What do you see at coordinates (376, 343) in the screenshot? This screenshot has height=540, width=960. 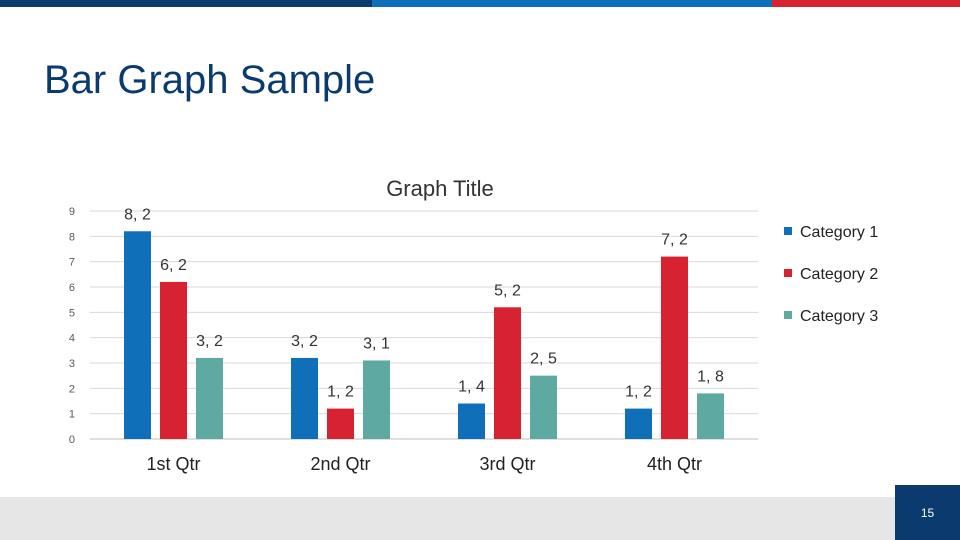 I see `data-label: 3, 1` at bounding box center [376, 343].